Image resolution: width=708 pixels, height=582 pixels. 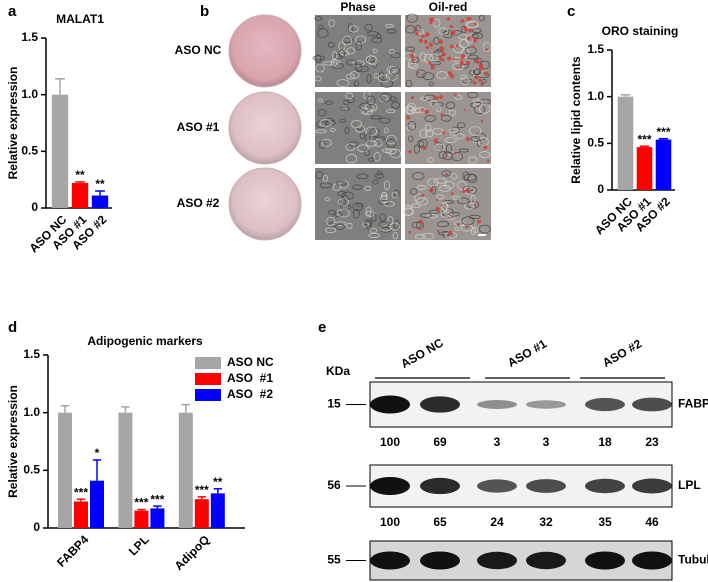 I want to click on significance-label: **, so click(x=218, y=482).